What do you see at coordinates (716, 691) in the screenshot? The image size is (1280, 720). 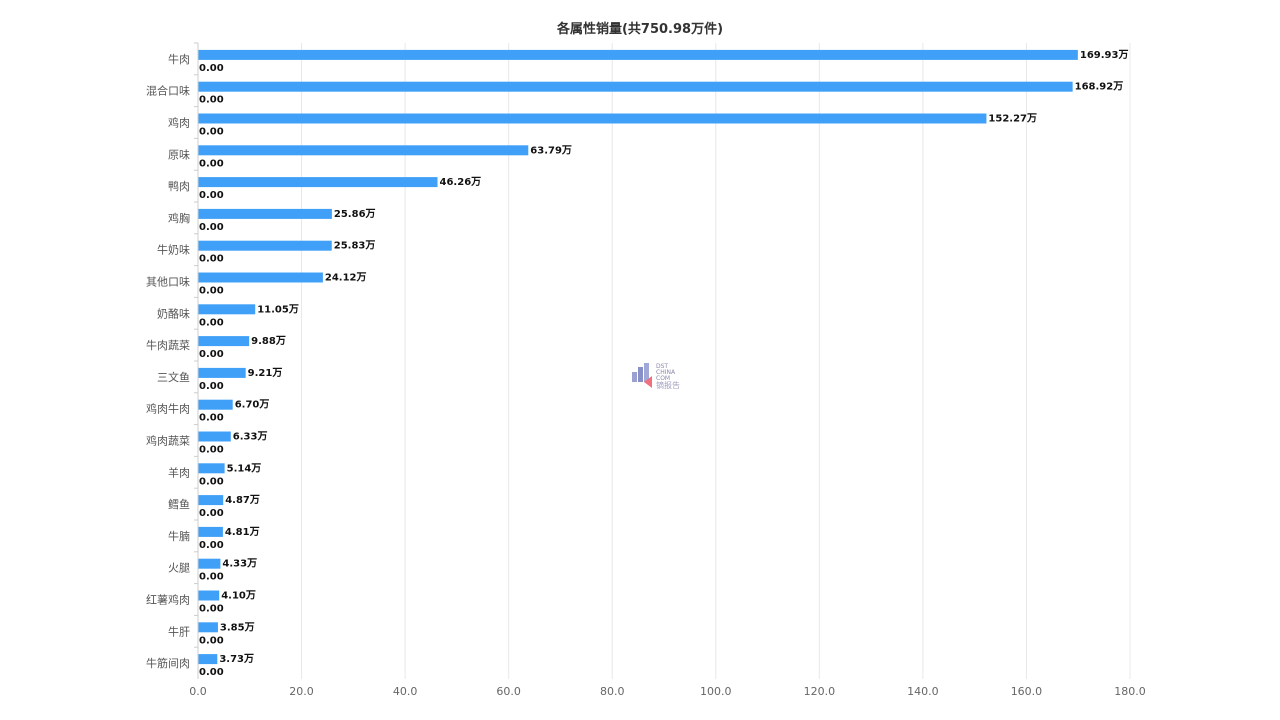 I see `x-tick-label: 100.0` at bounding box center [716, 691].